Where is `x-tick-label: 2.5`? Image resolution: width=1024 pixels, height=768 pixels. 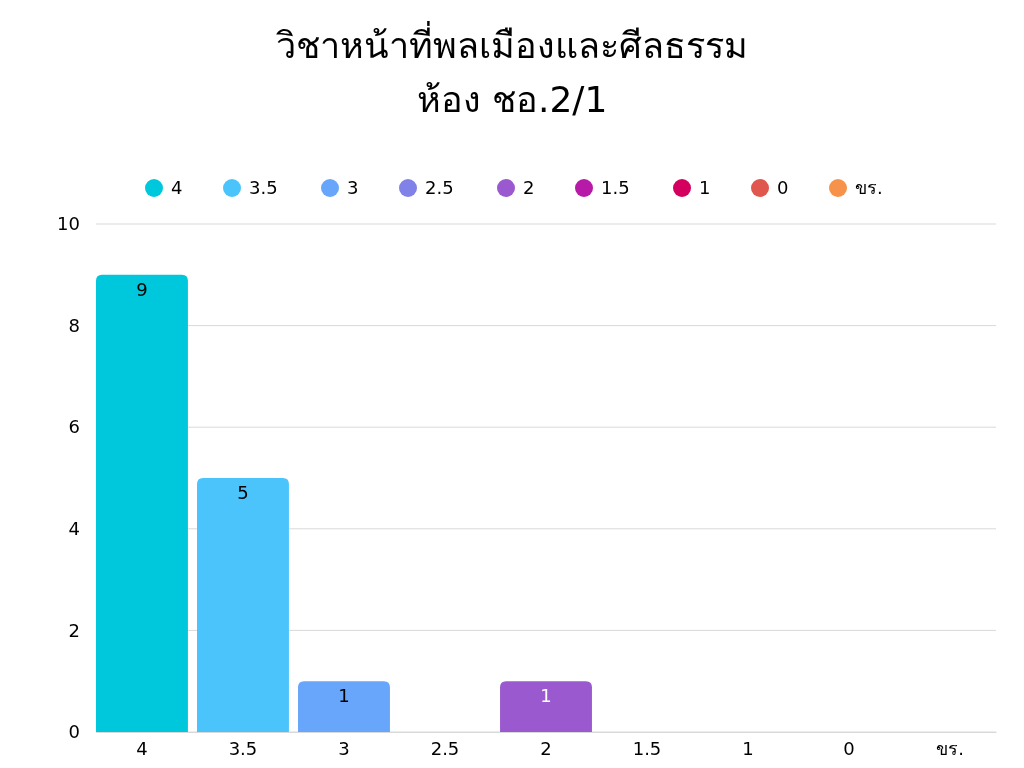 x-tick-label: 2.5 is located at coordinates (445, 748).